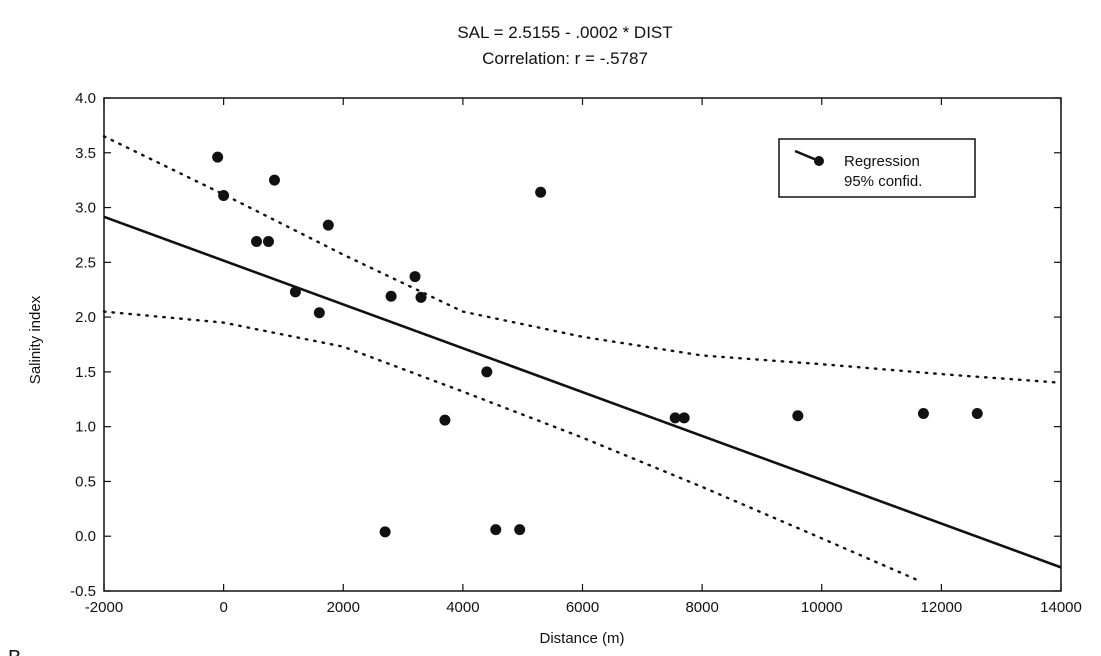  What do you see at coordinates (85, 427) in the screenshot?
I see `y-tick-label: 1.0` at bounding box center [85, 427].